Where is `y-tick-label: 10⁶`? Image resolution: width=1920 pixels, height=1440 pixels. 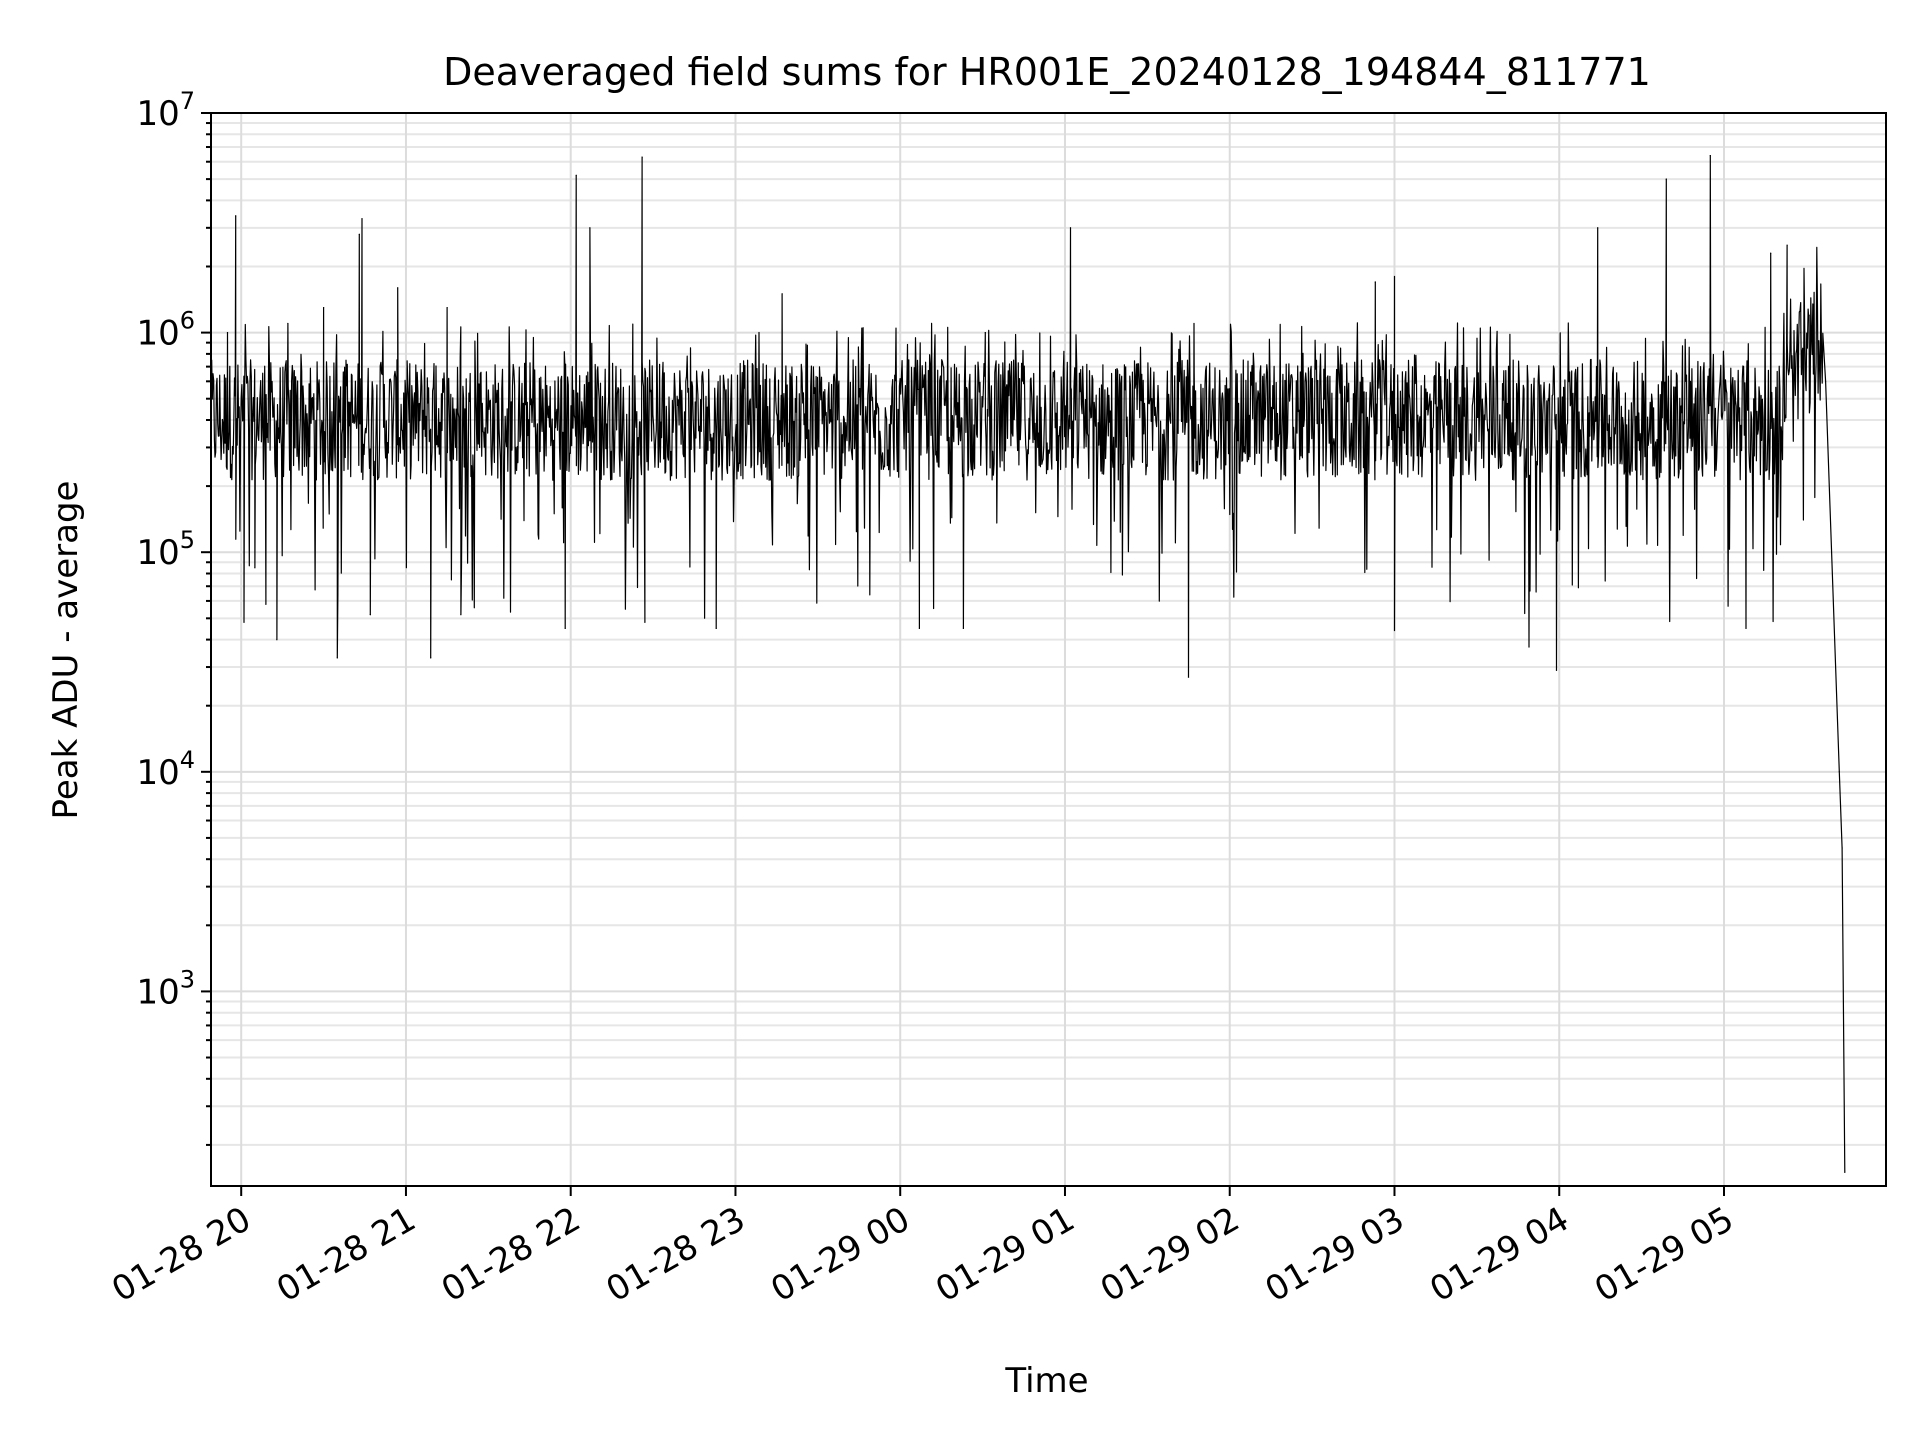 y-tick-label: 10⁶ is located at coordinates (165, 330).